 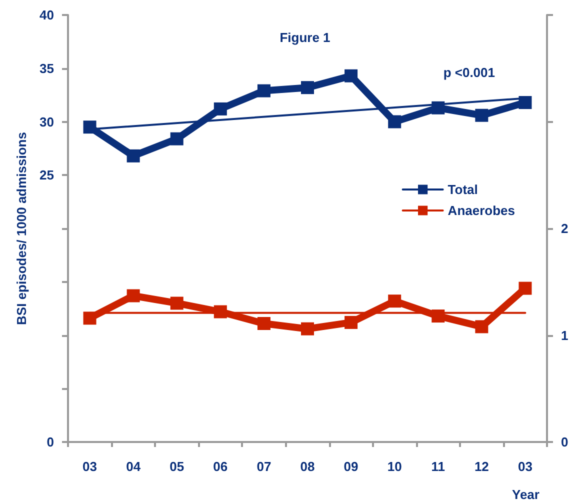 What do you see at coordinates (481, 466) in the screenshot?
I see `x-tick-label: 12` at bounding box center [481, 466].